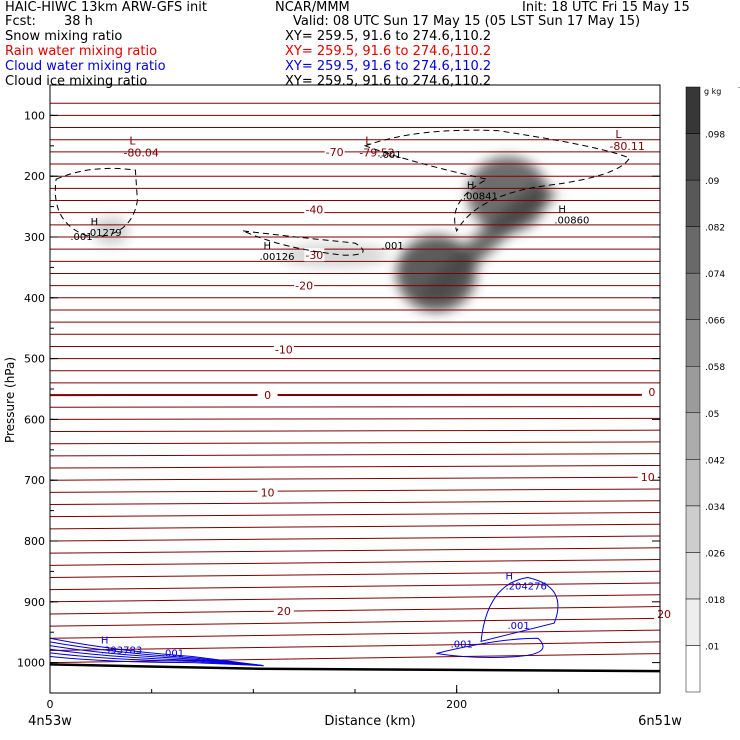 This screenshot has width=740, height=740. I want to click on snow-max-value: .00126, so click(277, 257).